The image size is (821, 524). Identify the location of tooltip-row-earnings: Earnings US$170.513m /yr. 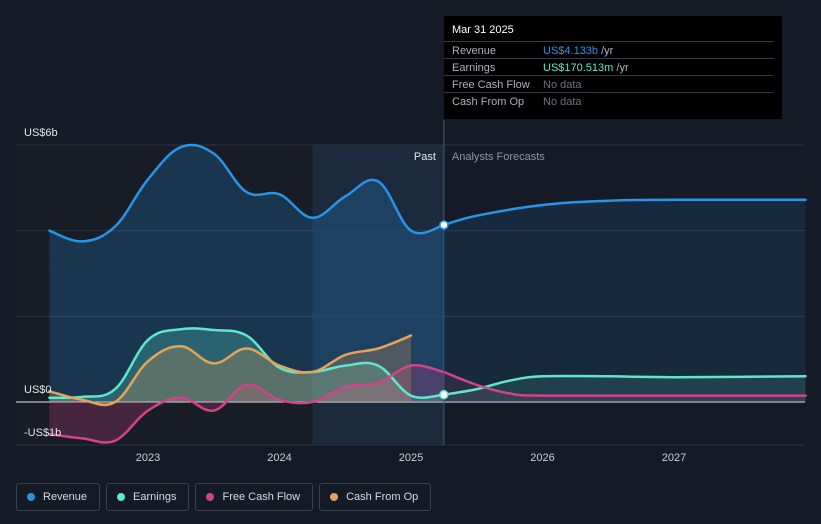
(609, 67).